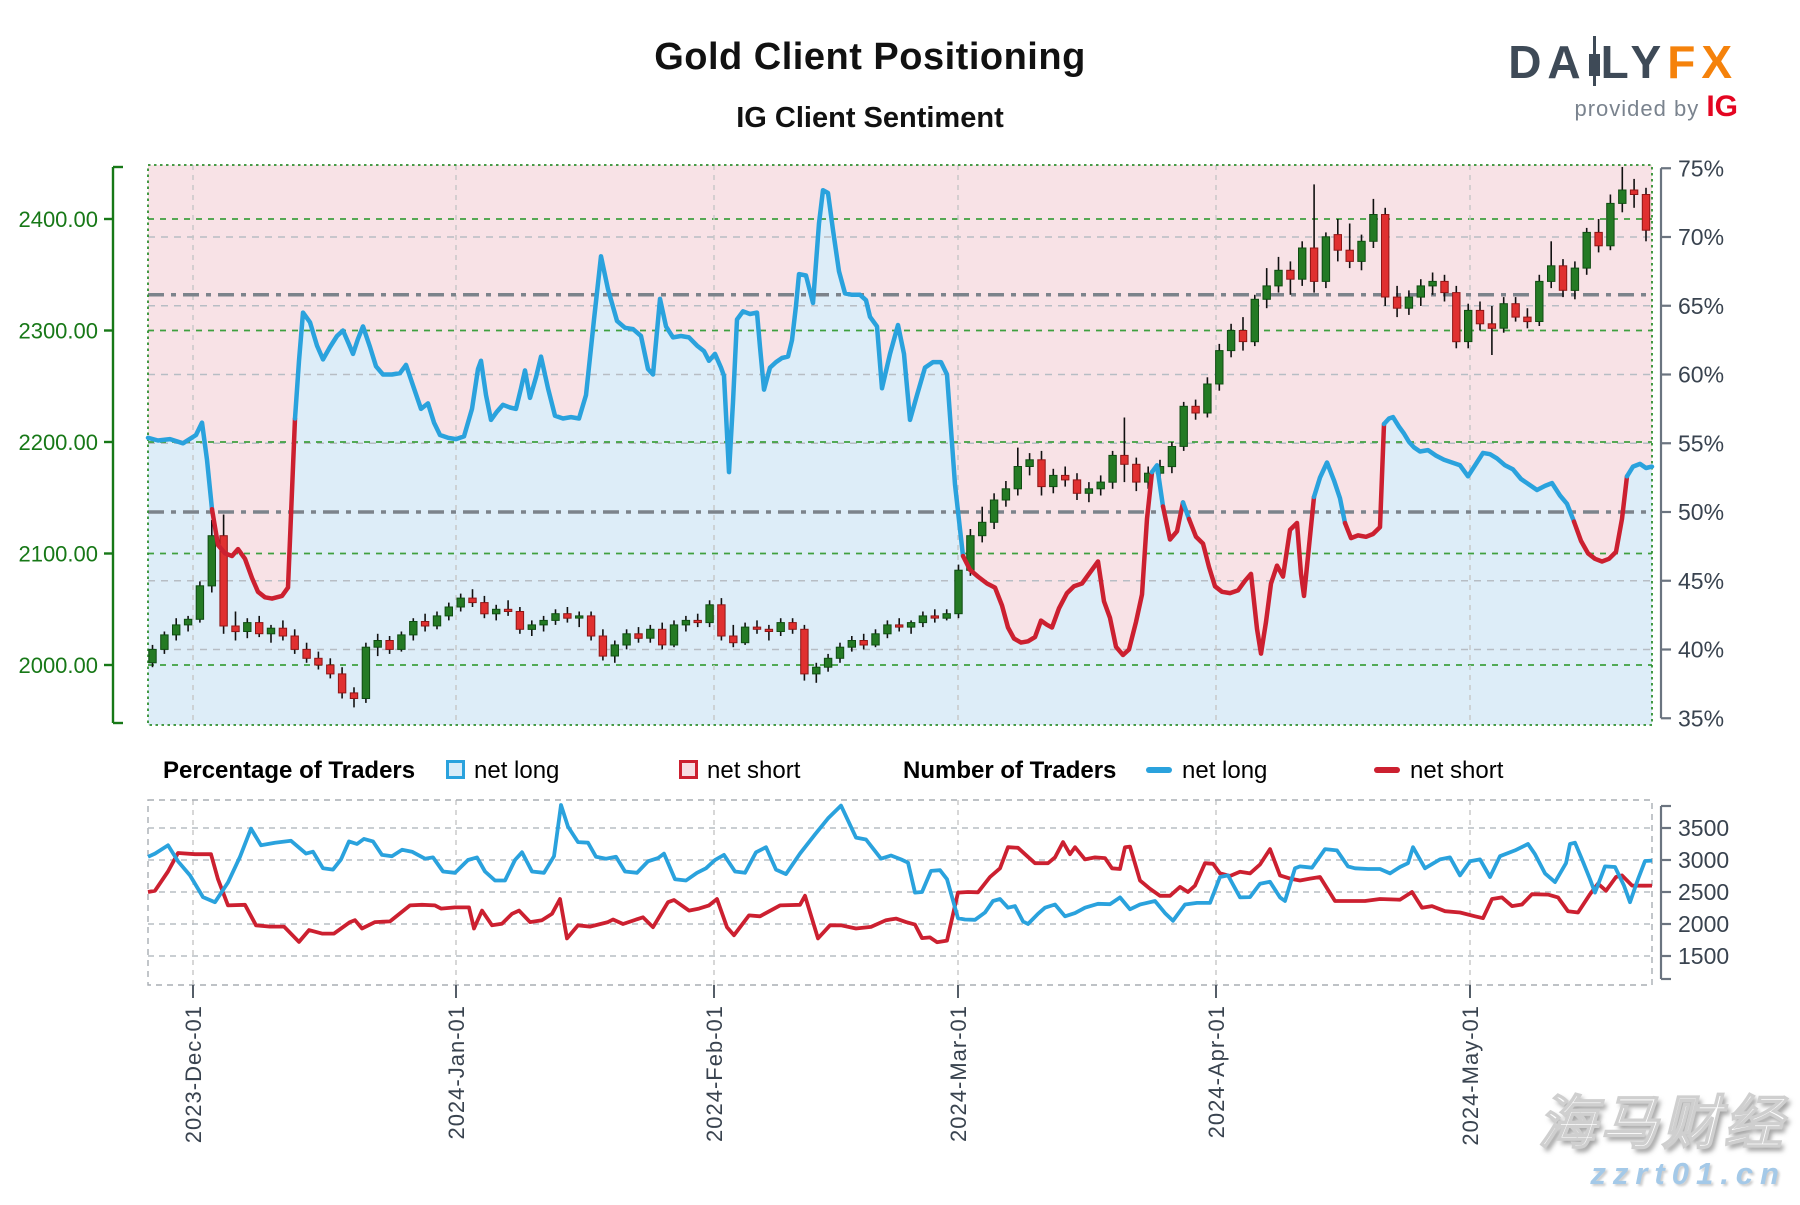 This screenshot has height=1205, width=1800. Describe the element at coordinates (1703, 924) in the screenshot. I see `svg-text: 2000` at that location.